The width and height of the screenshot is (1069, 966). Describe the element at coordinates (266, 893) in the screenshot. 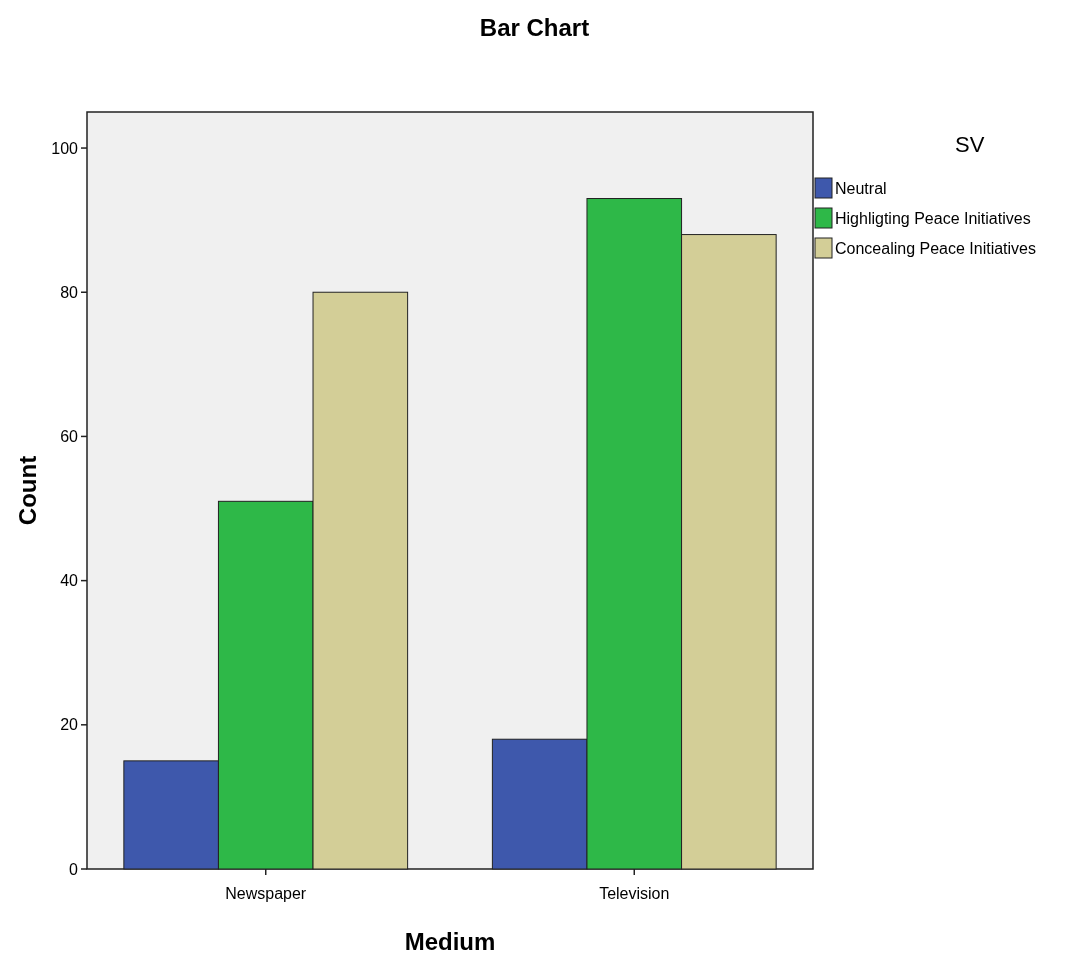

I see `x-tick-label: Newspaper` at that location.